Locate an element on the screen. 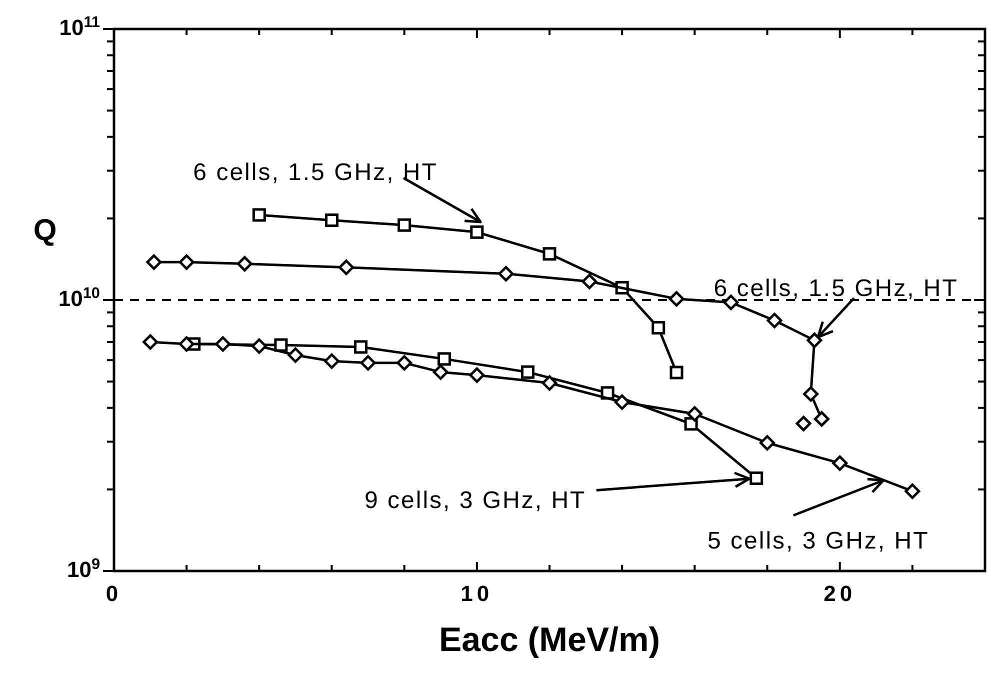 The width and height of the screenshot is (990, 682). y-tick-label: 10$^{10}$ is located at coordinates (79, 297).